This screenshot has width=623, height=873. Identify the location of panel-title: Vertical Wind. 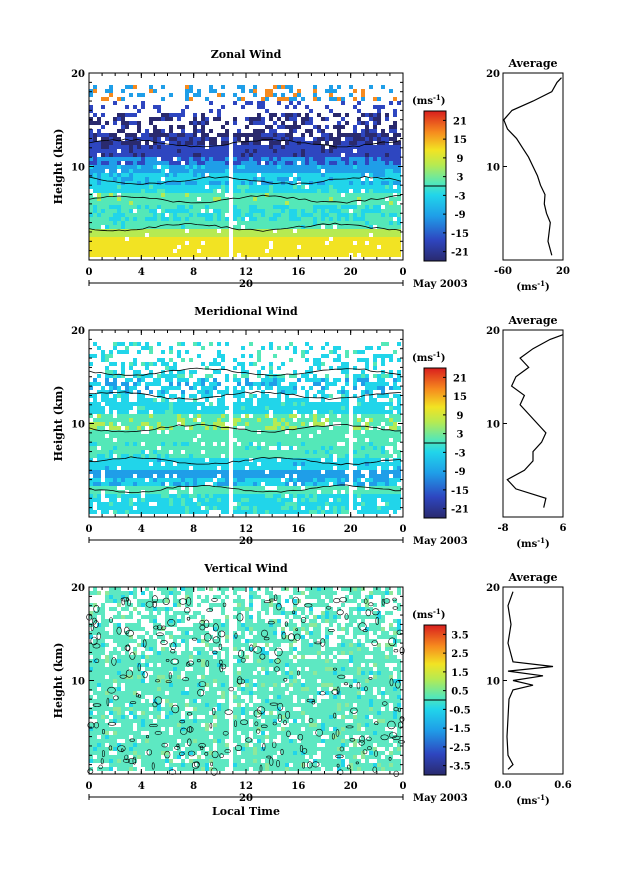
(245, 568).